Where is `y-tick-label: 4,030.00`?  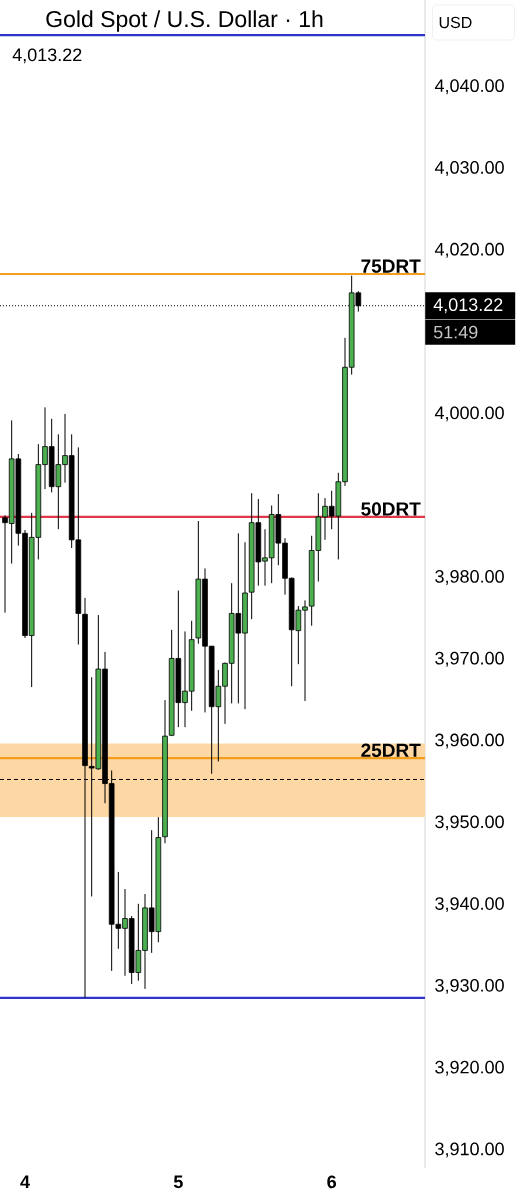
y-tick-label: 4,030.00 is located at coordinates (469, 168).